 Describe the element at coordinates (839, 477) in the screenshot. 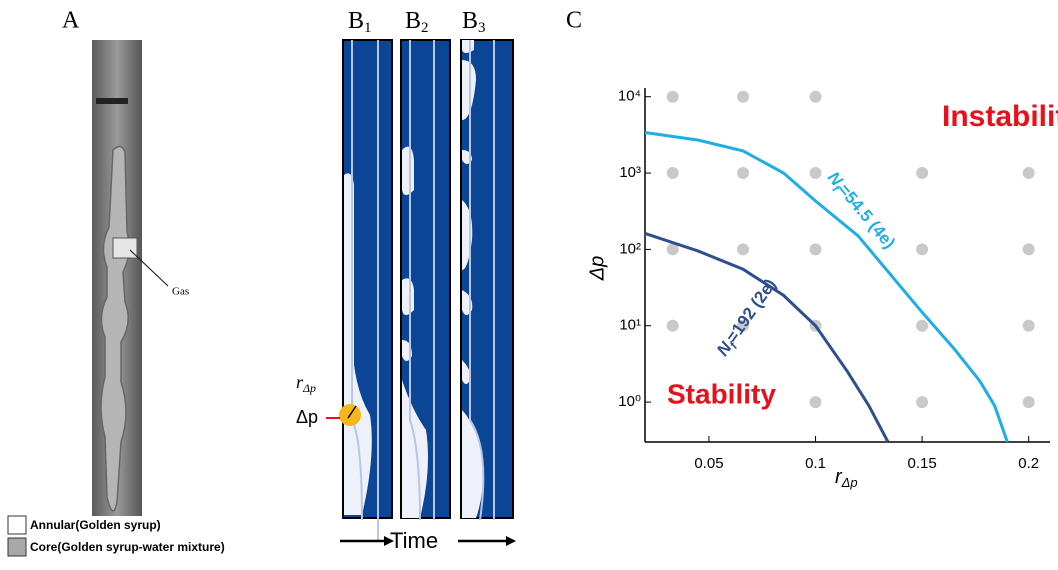

I see `x-axis-label-base: r` at that location.